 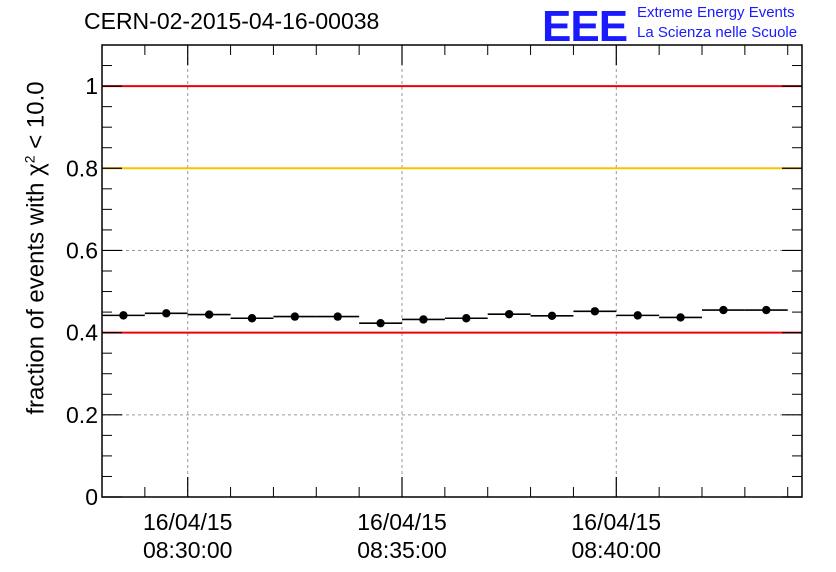 I want to click on y-axis-label-suffix: < 10.0, so click(x=36, y=118).